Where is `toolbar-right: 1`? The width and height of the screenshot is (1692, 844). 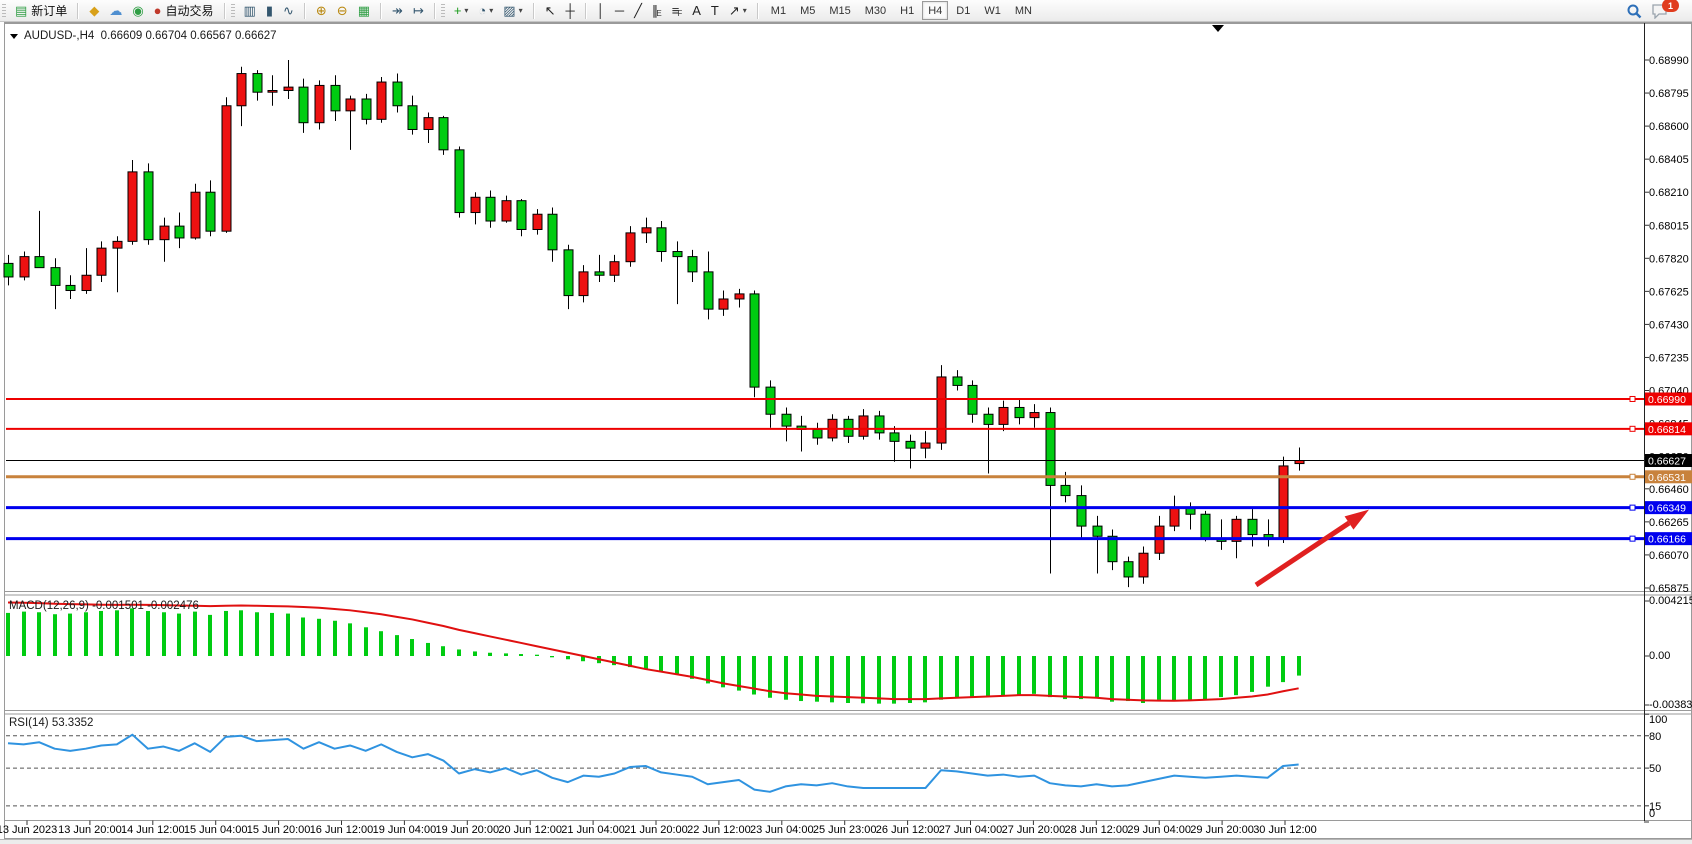 toolbar-right: 1 is located at coordinates (1658, 10).